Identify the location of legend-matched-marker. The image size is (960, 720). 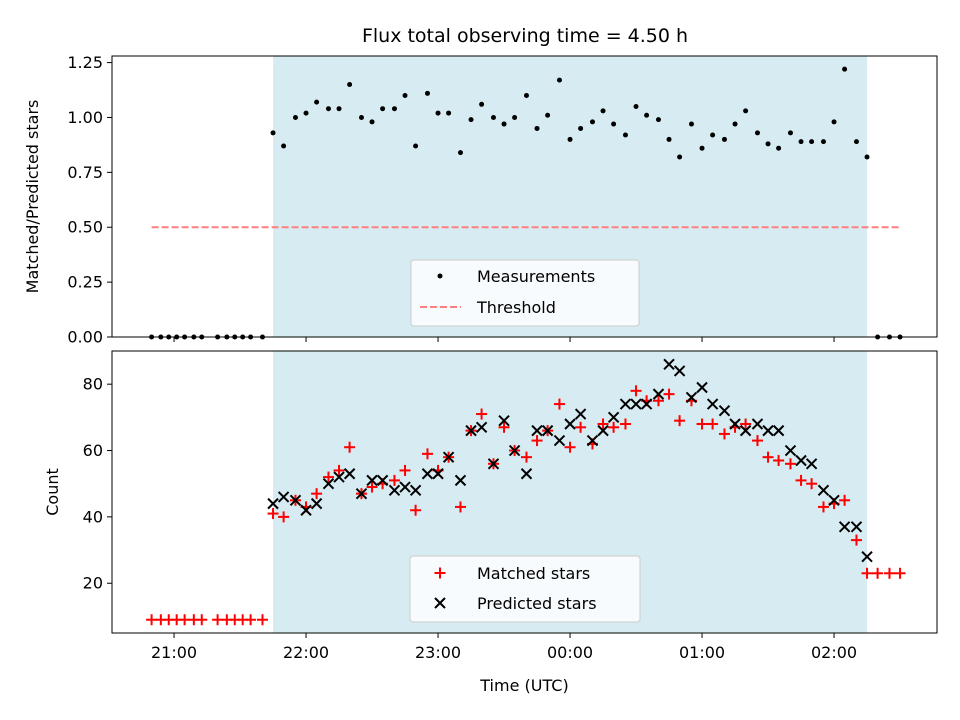
(440, 573).